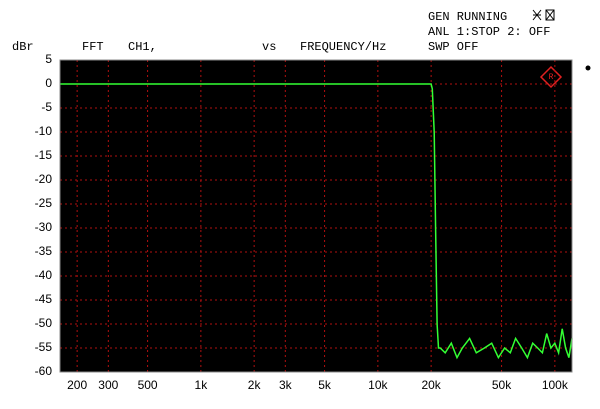  I want to click on x-tick-label: 200, so click(77, 385).